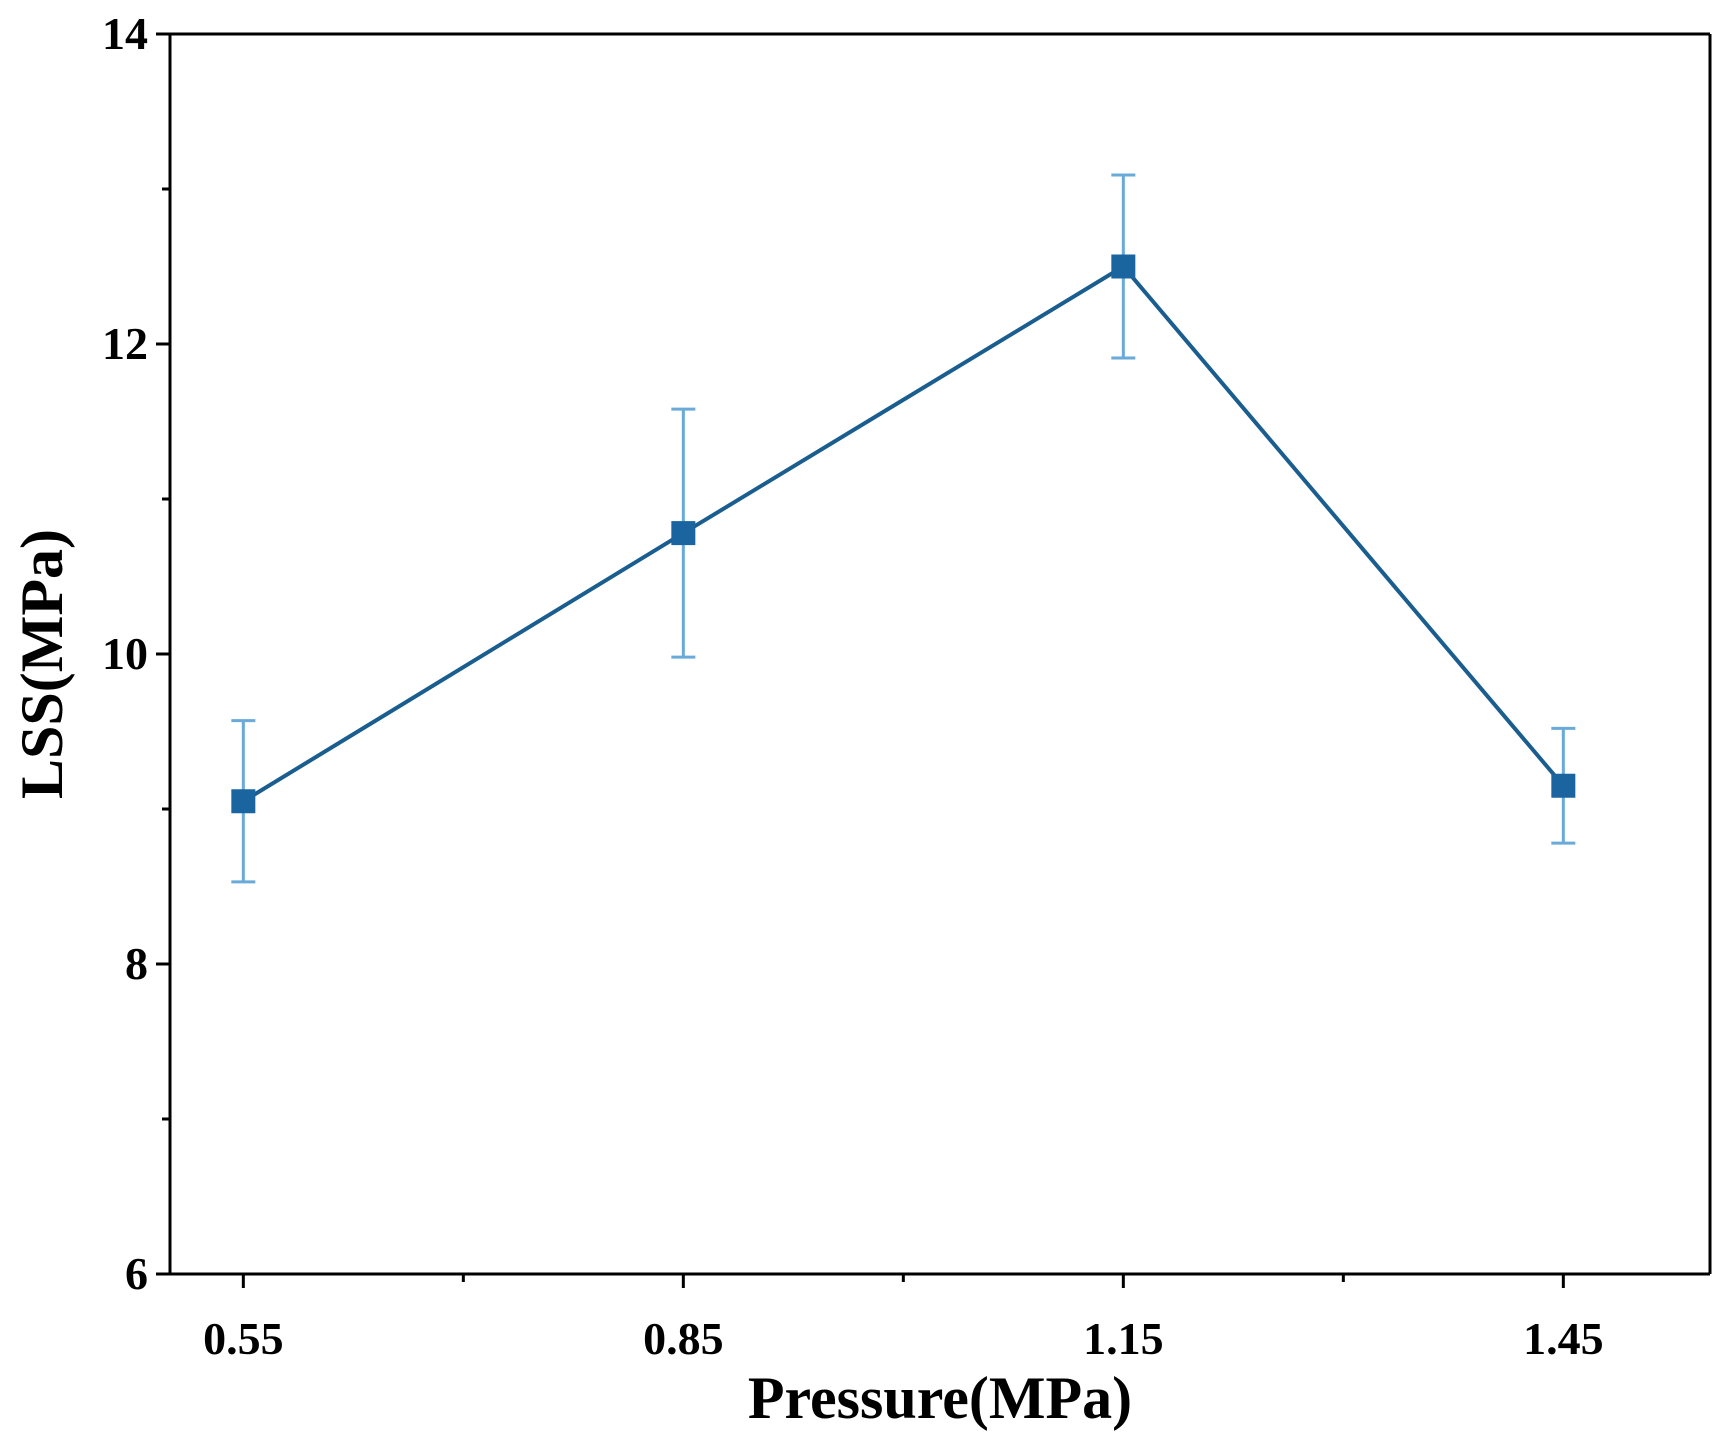  Describe the element at coordinates (683, 1338) in the screenshot. I see `x-tick-label: 0.85` at that location.